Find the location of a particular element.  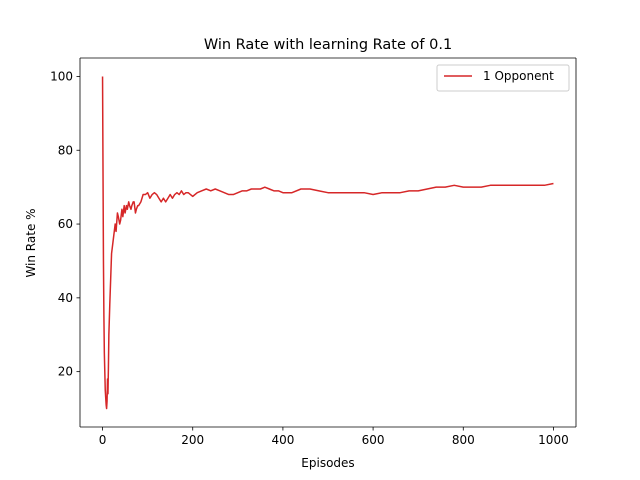

y-tick-label: 60 is located at coordinates (65, 224).